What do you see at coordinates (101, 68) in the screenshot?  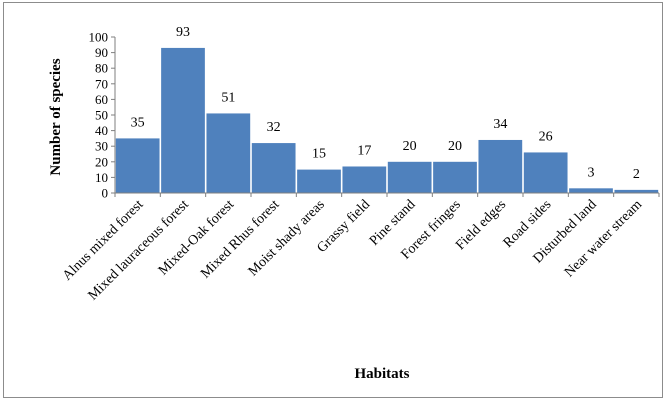 I see `y-tick-label: 80` at bounding box center [101, 68].